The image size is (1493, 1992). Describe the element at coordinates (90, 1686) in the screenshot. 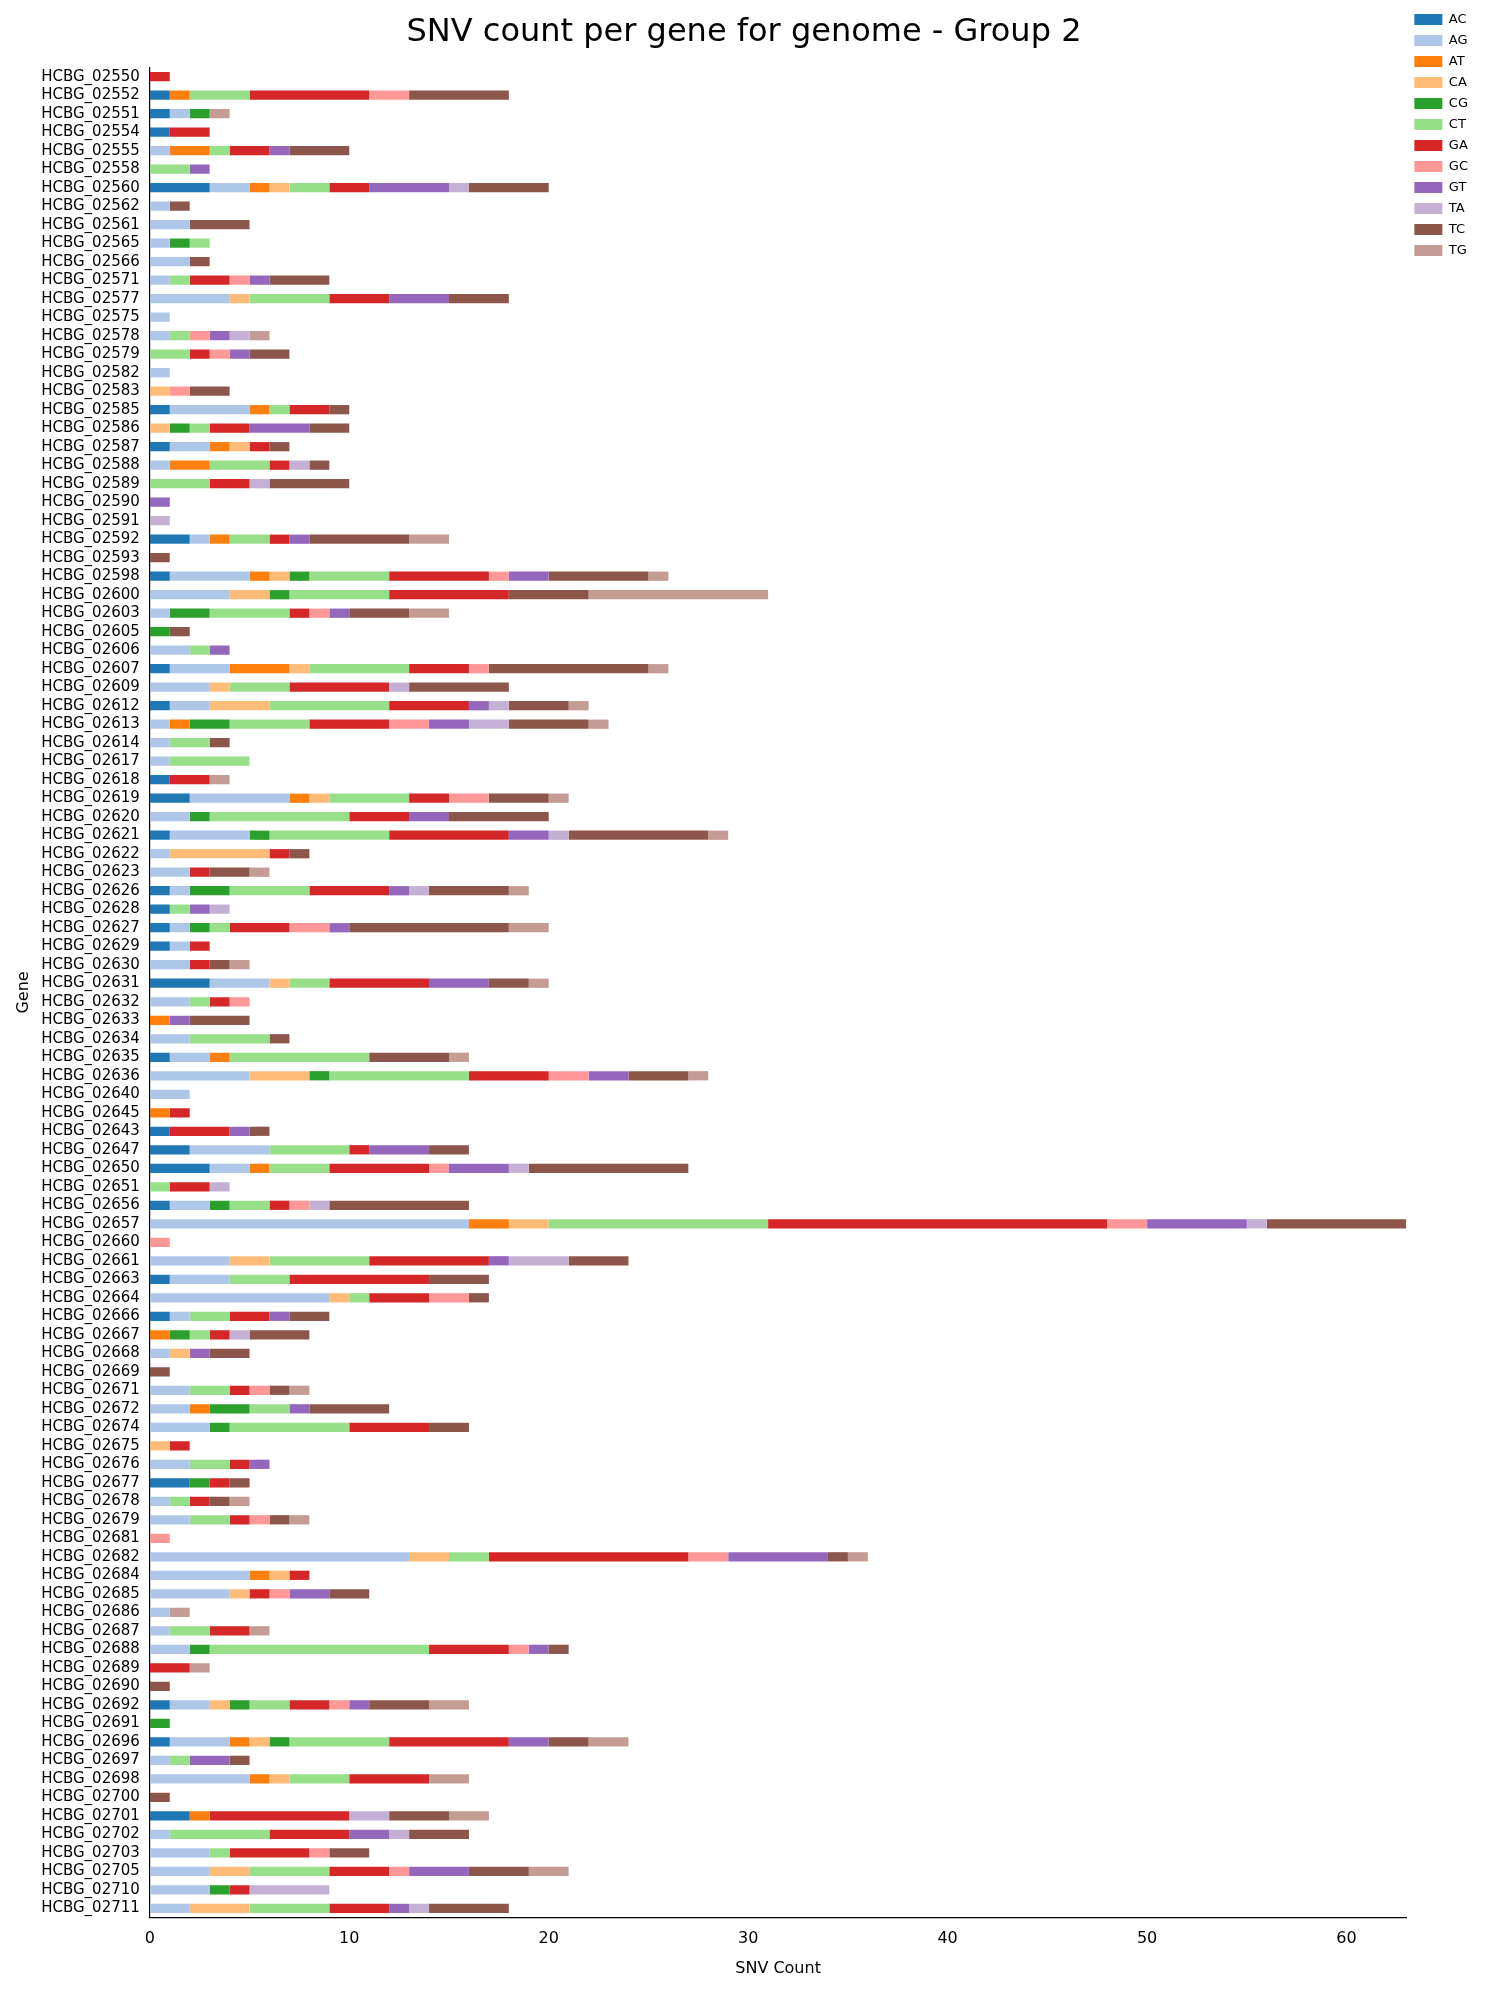

I see `y-tick-label: HCBG_02690` at that location.